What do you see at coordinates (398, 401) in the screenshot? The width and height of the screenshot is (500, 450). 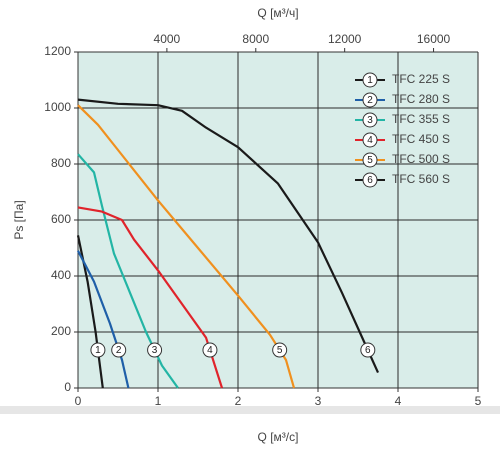 I see `x-tick-label: 4` at bounding box center [398, 401].